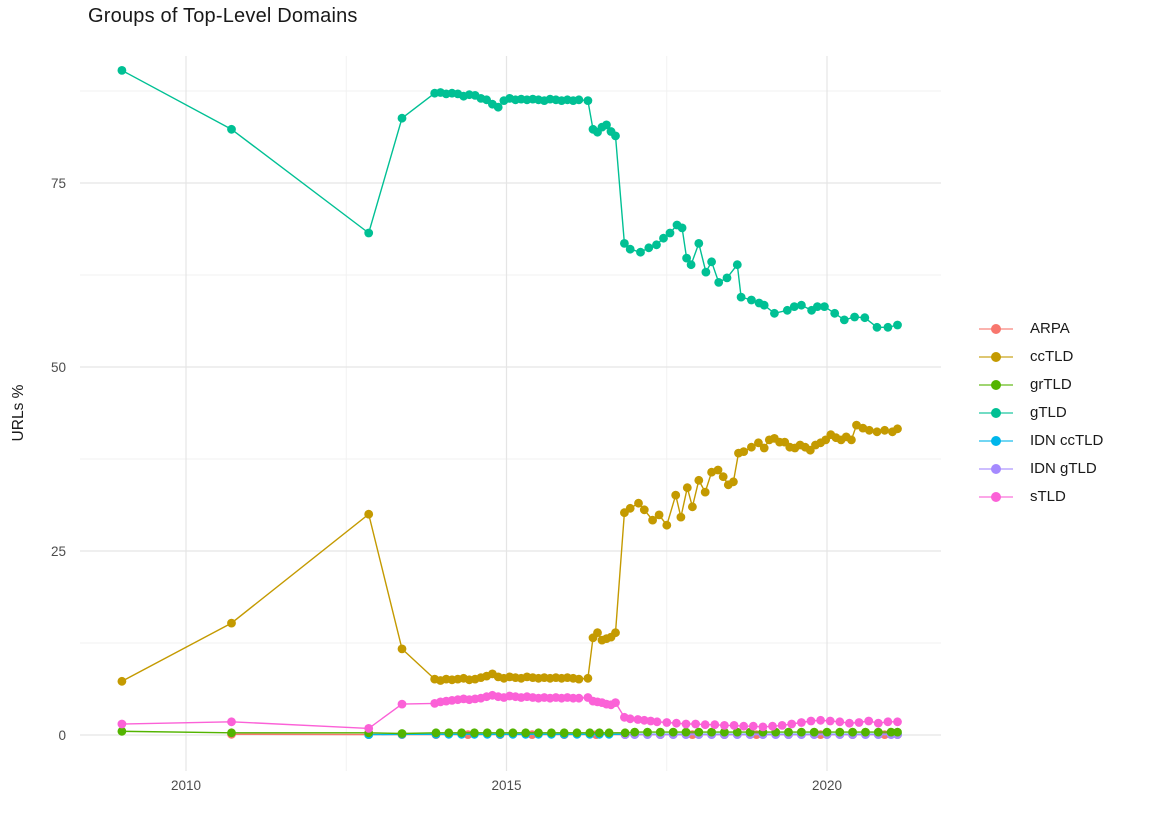  Describe the element at coordinates (1052, 356) in the screenshot. I see `legend-label: ccTLD` at that location.